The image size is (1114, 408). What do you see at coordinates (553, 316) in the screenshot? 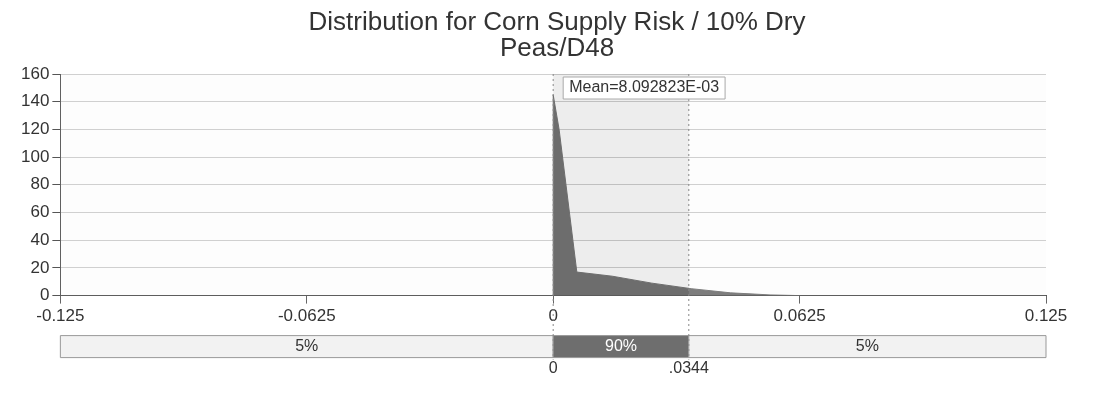
I see `x-tick-label: 0` at bounding box center [553, 316].